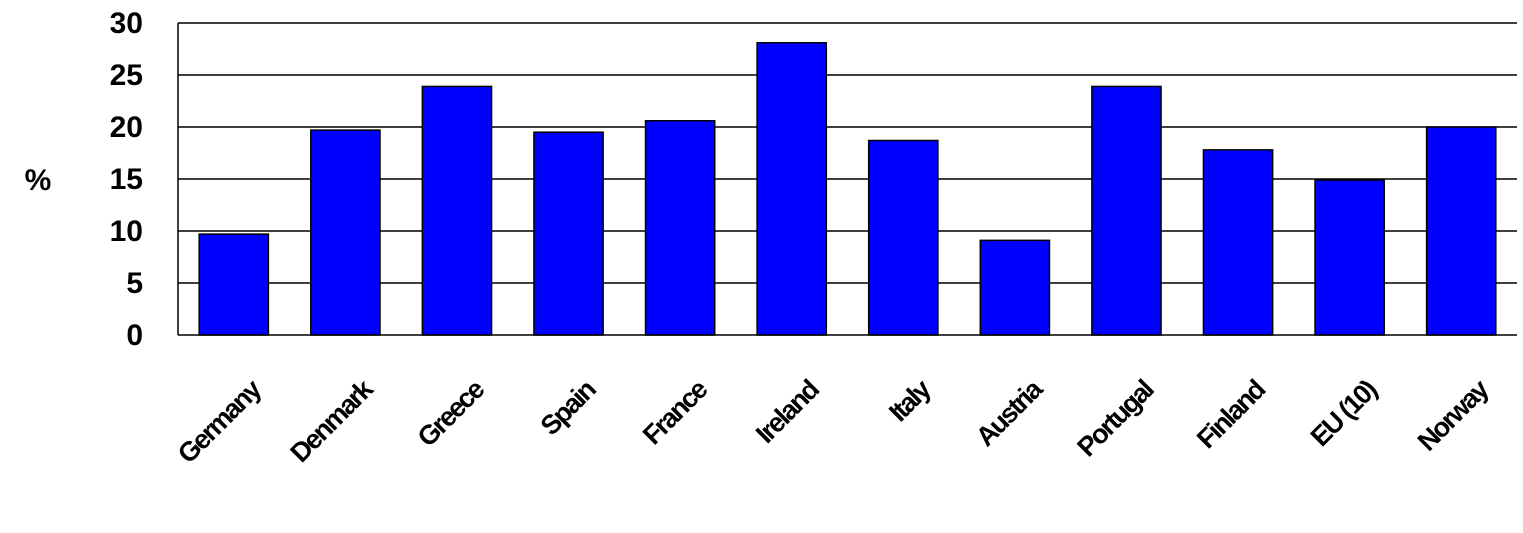 This screenshot has width=1523, height=533. What do you see at coordinates (1015, 287) in the screenshot?
I see `bar-austria` at bounding box center [1015, 287].